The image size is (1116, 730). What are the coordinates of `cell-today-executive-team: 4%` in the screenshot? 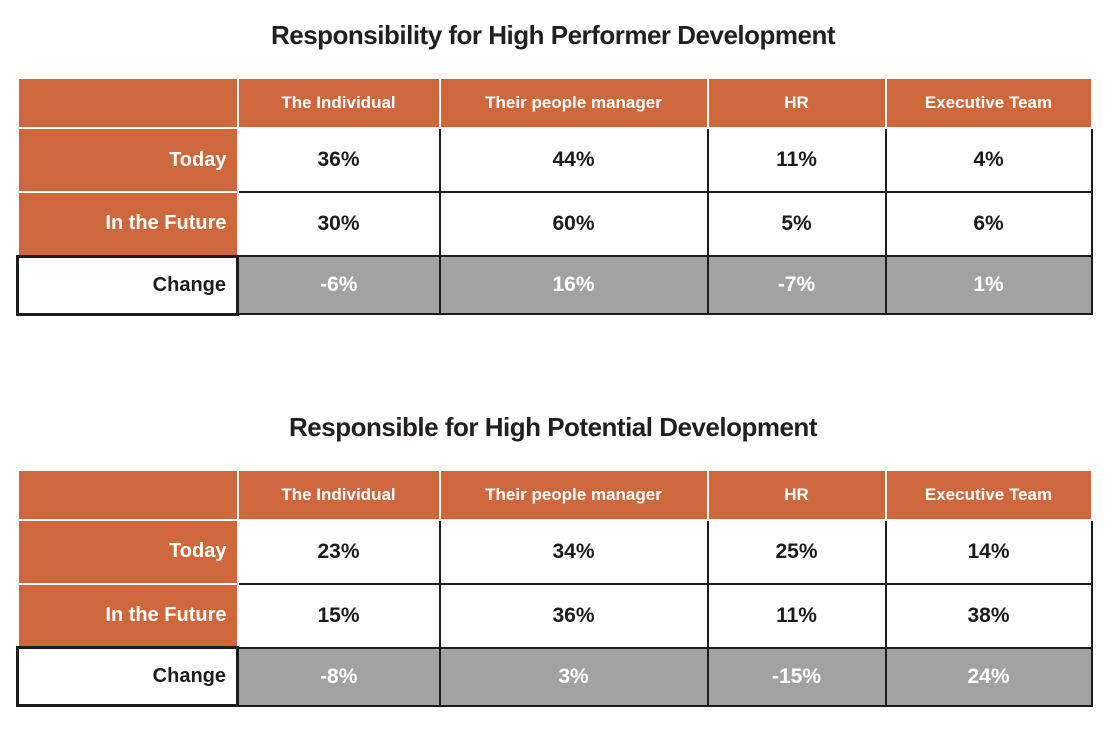 It's located at (988, 160).